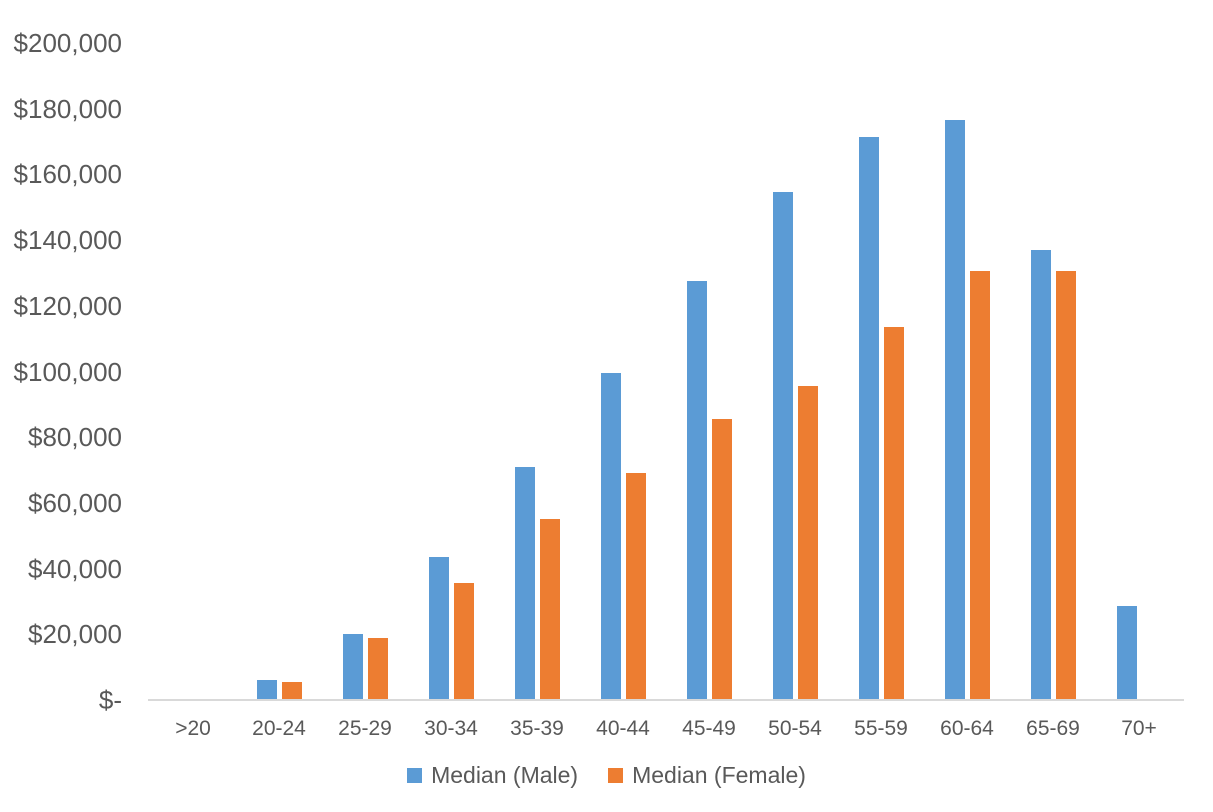 The image size is (1213, 812). I want to click on legend-item-median-female: Median (Female), so click(707, 775).